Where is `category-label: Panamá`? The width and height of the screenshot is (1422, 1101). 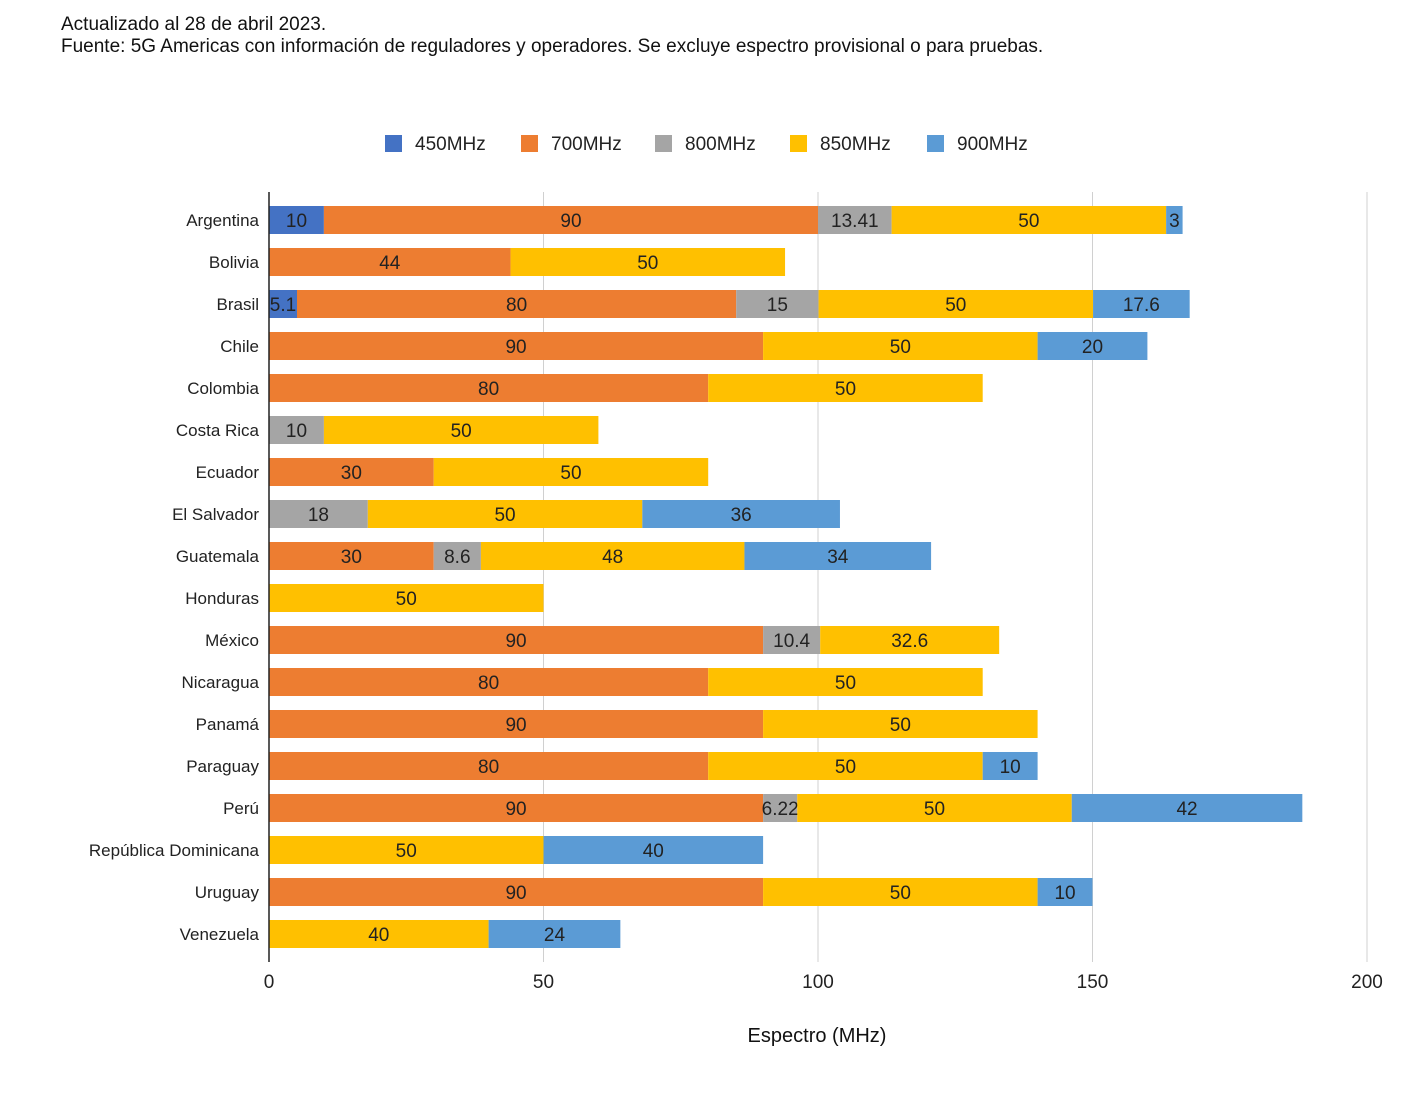
category-label: Panamá is located at coordinates (228, 724).